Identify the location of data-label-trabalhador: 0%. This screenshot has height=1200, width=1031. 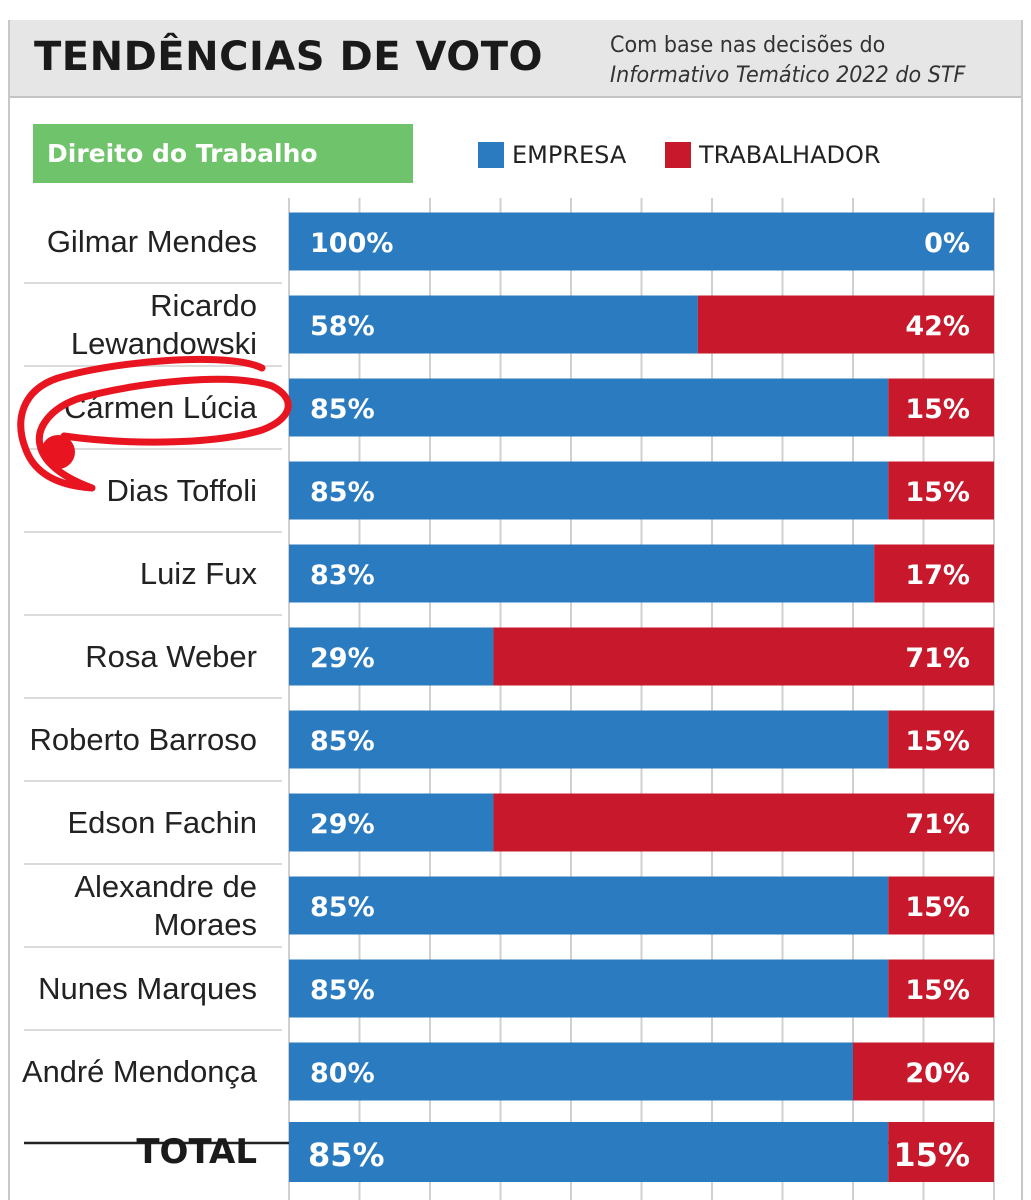
(947, 243).